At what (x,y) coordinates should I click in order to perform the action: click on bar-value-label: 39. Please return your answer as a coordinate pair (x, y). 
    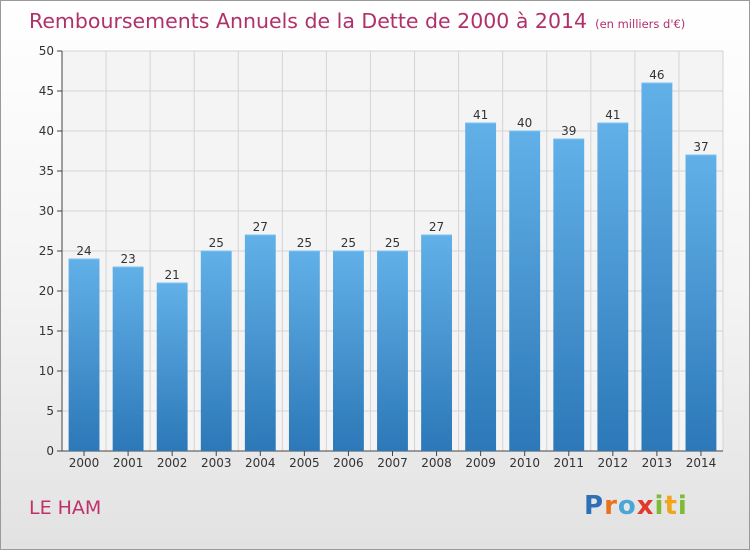
    Looking at the image, I should click on (568, 131).